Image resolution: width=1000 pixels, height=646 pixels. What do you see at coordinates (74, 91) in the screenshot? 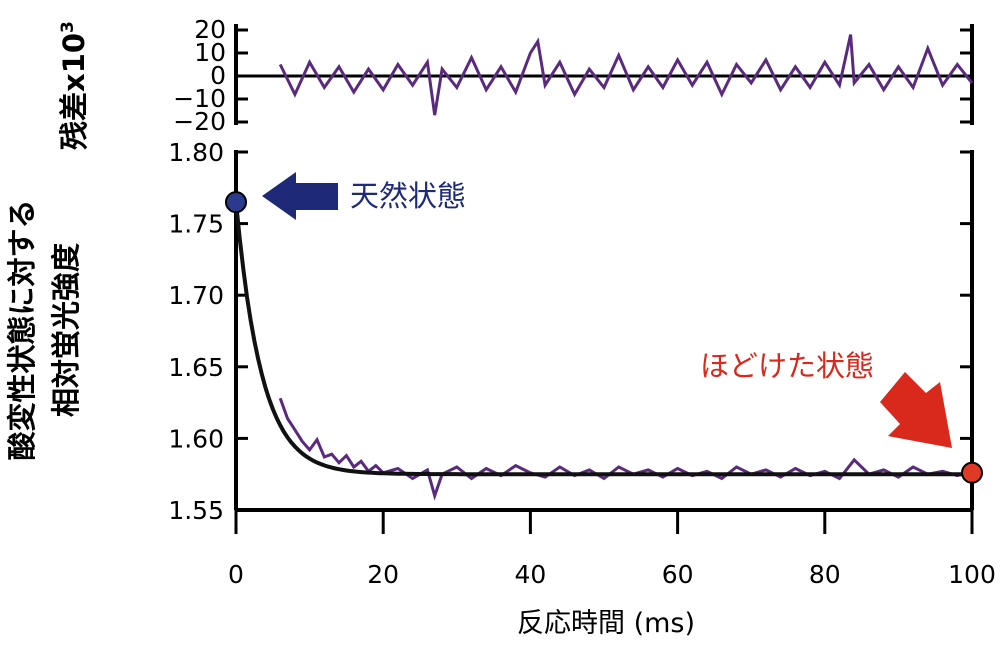
I see `residual-y-label-main: 残差x10` at bounding box center [74, 91].